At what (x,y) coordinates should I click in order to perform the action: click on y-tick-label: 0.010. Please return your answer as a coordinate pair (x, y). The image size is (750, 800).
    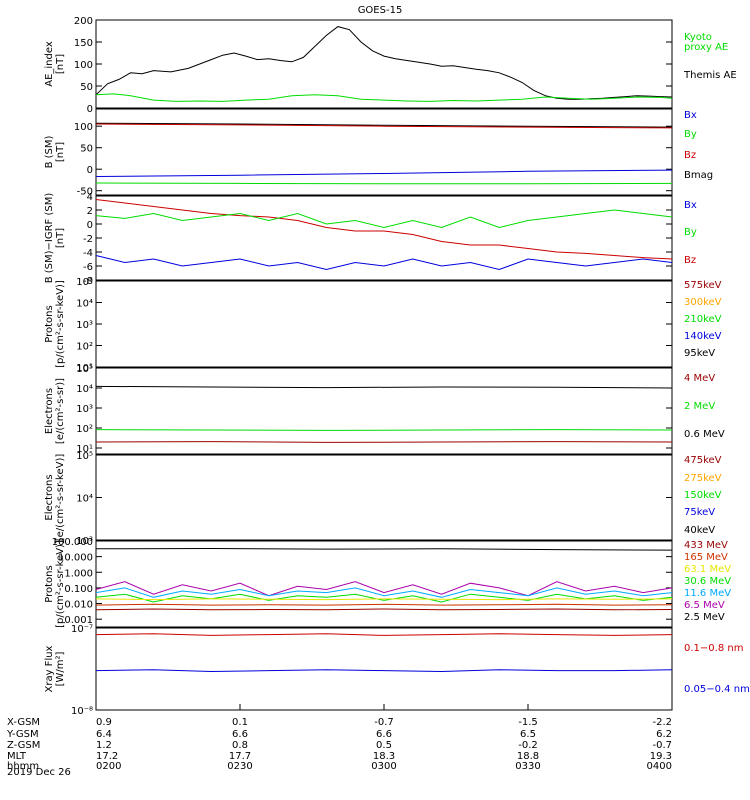
    Looking at the image, I should click on (78, 605).